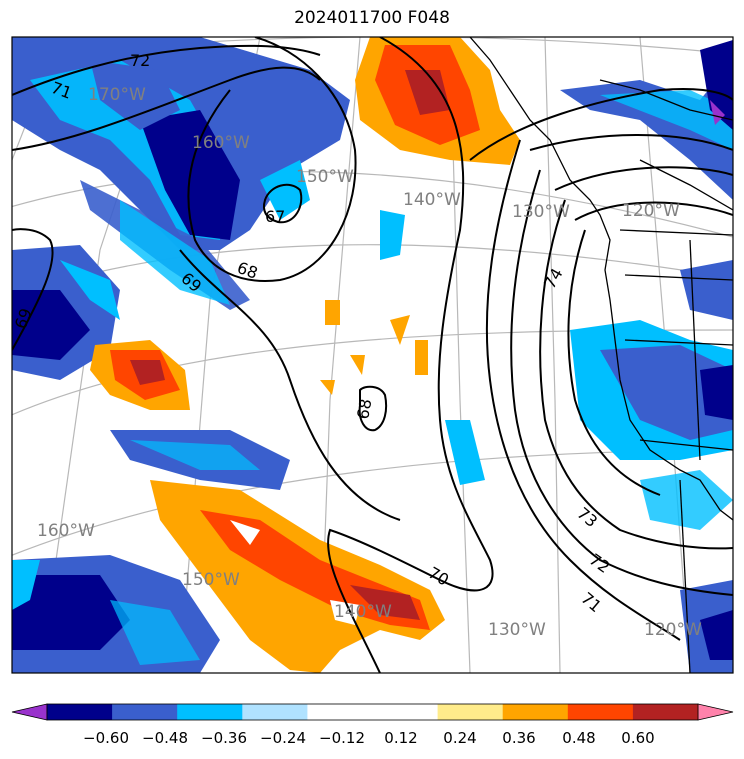  What do you see at coordinates (715, 712) in the screenshot?
I see `colorbar-max-extend` at bounding box center [715, 712].